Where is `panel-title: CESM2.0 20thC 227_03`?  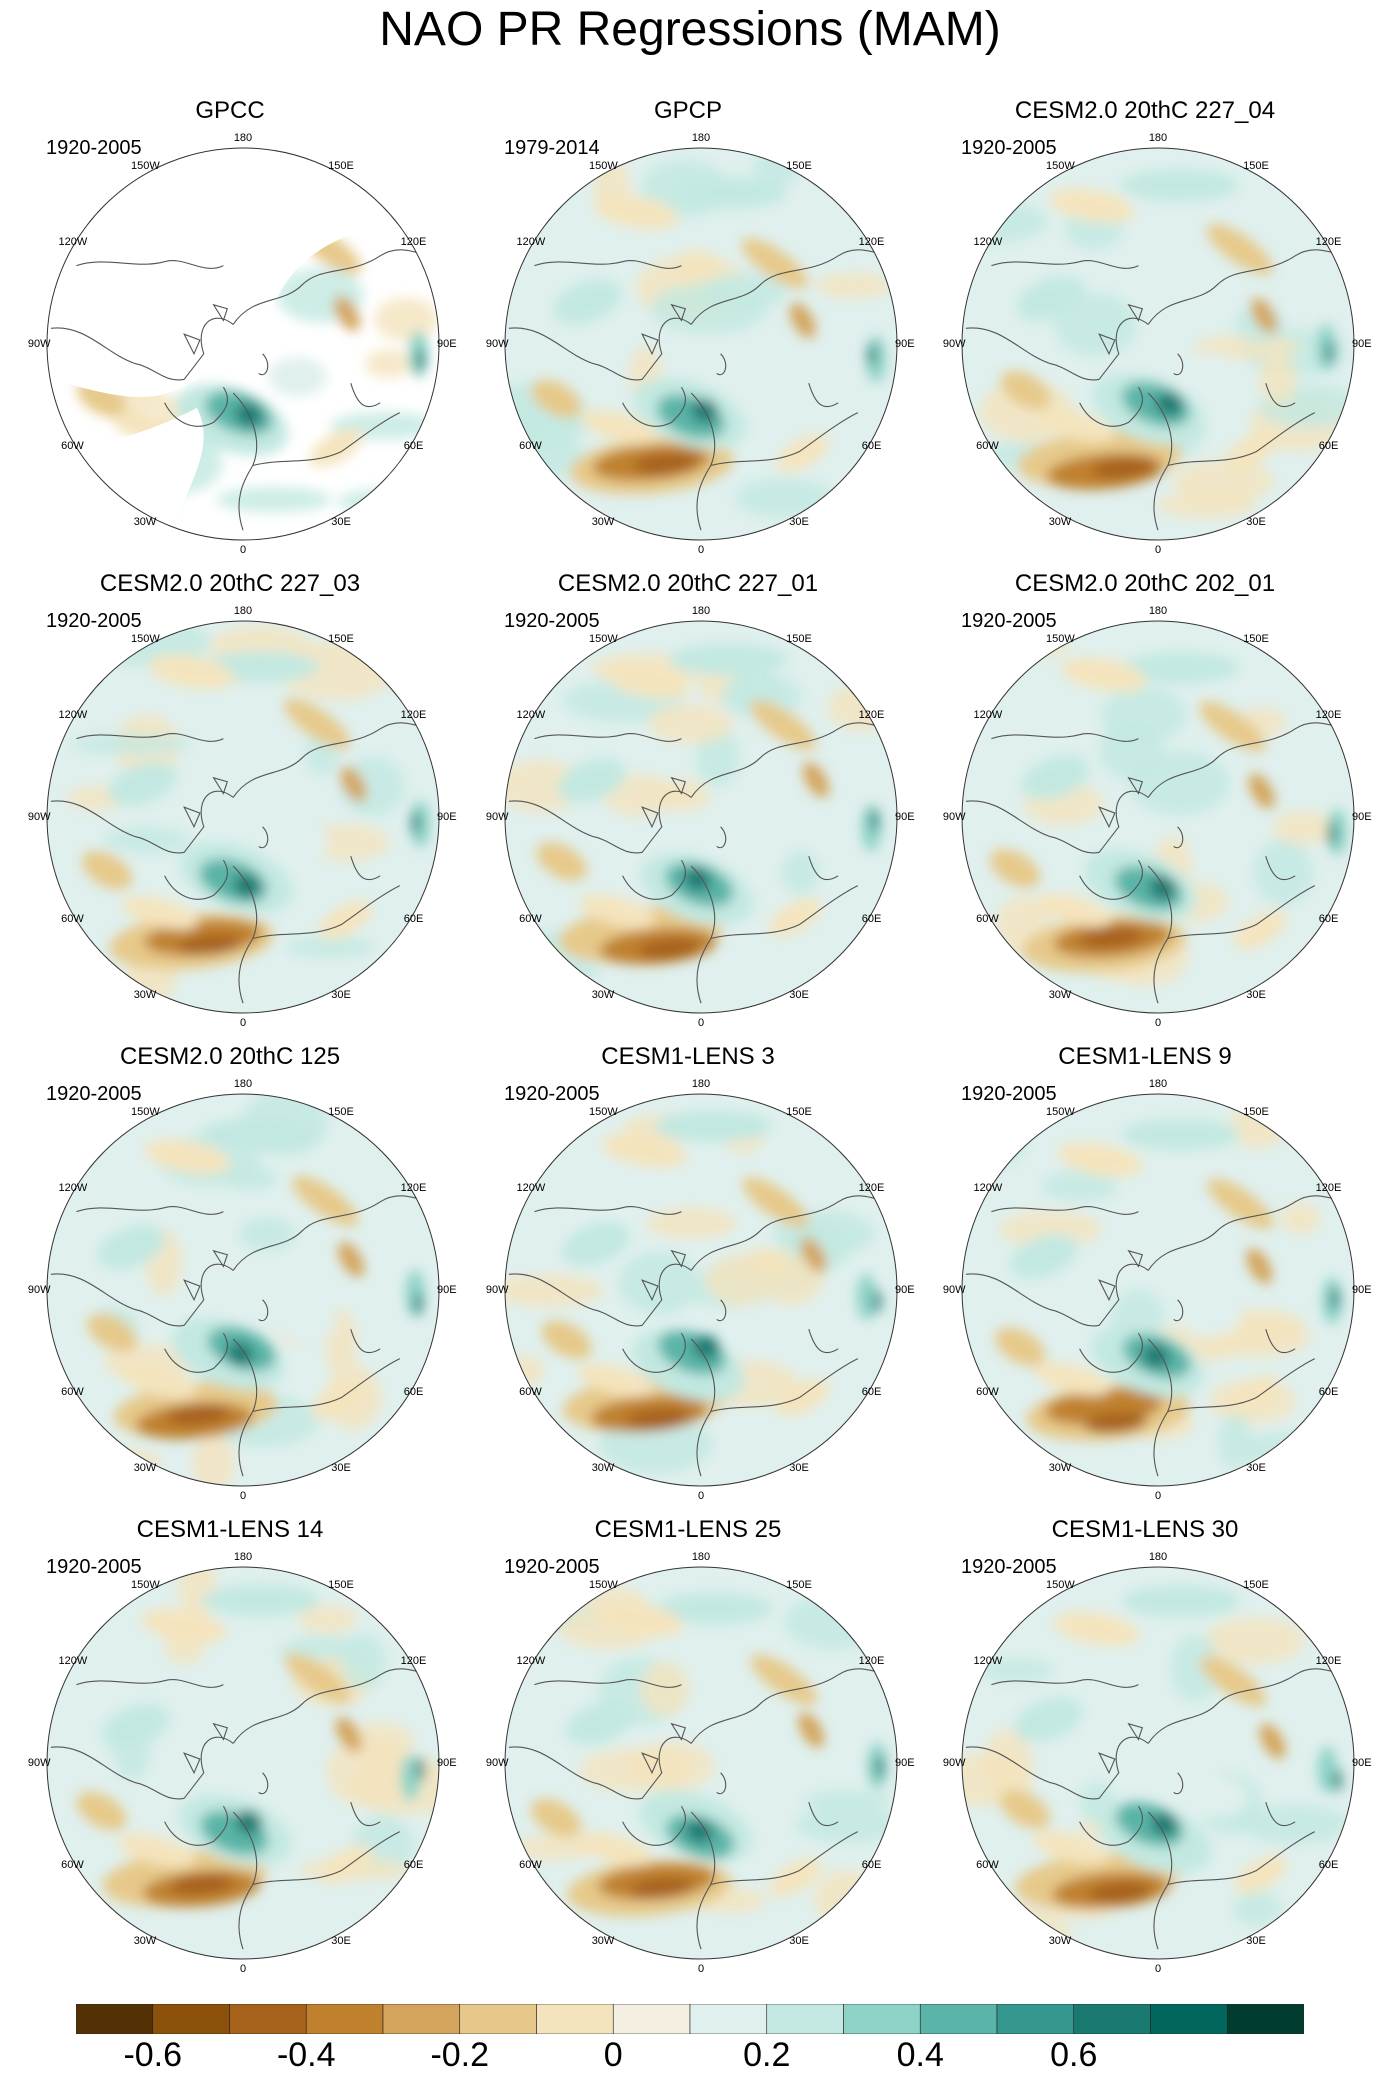
panel-title: CESM2.0 20thC 227_03 is located at coordinates (230, 583).